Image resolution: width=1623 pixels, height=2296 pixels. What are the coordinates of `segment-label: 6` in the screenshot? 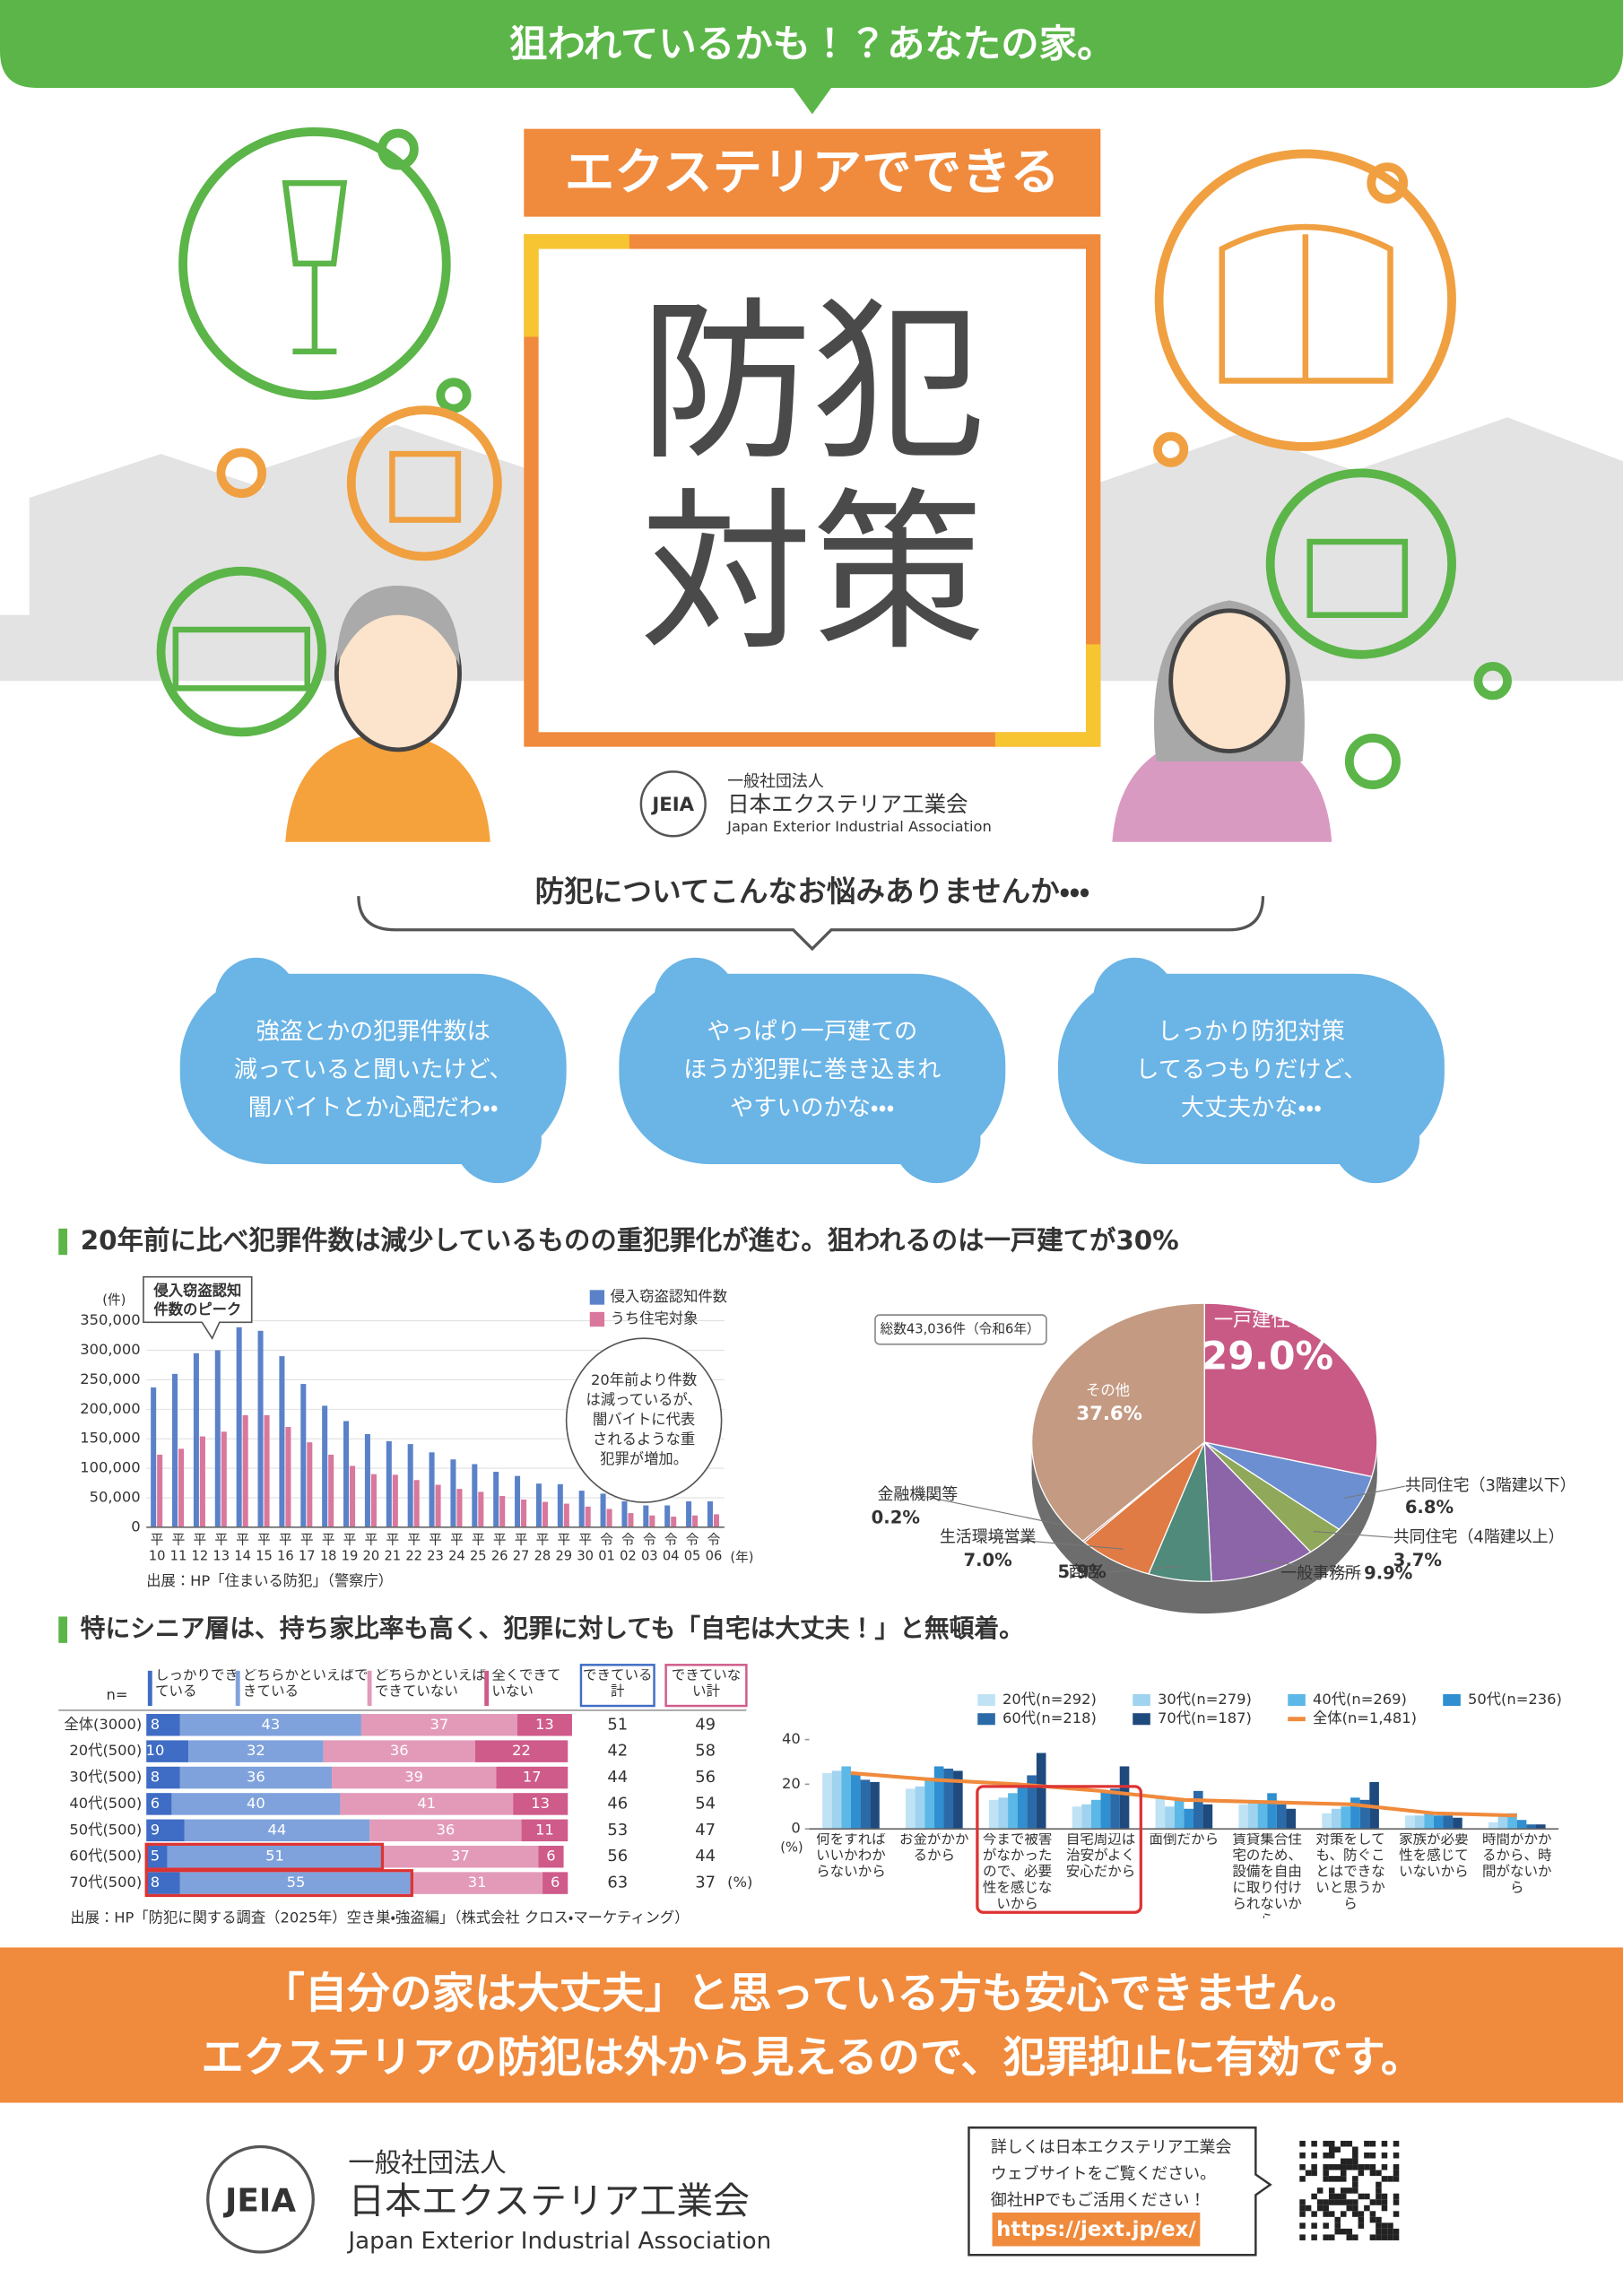 It's located at (155, 1803).